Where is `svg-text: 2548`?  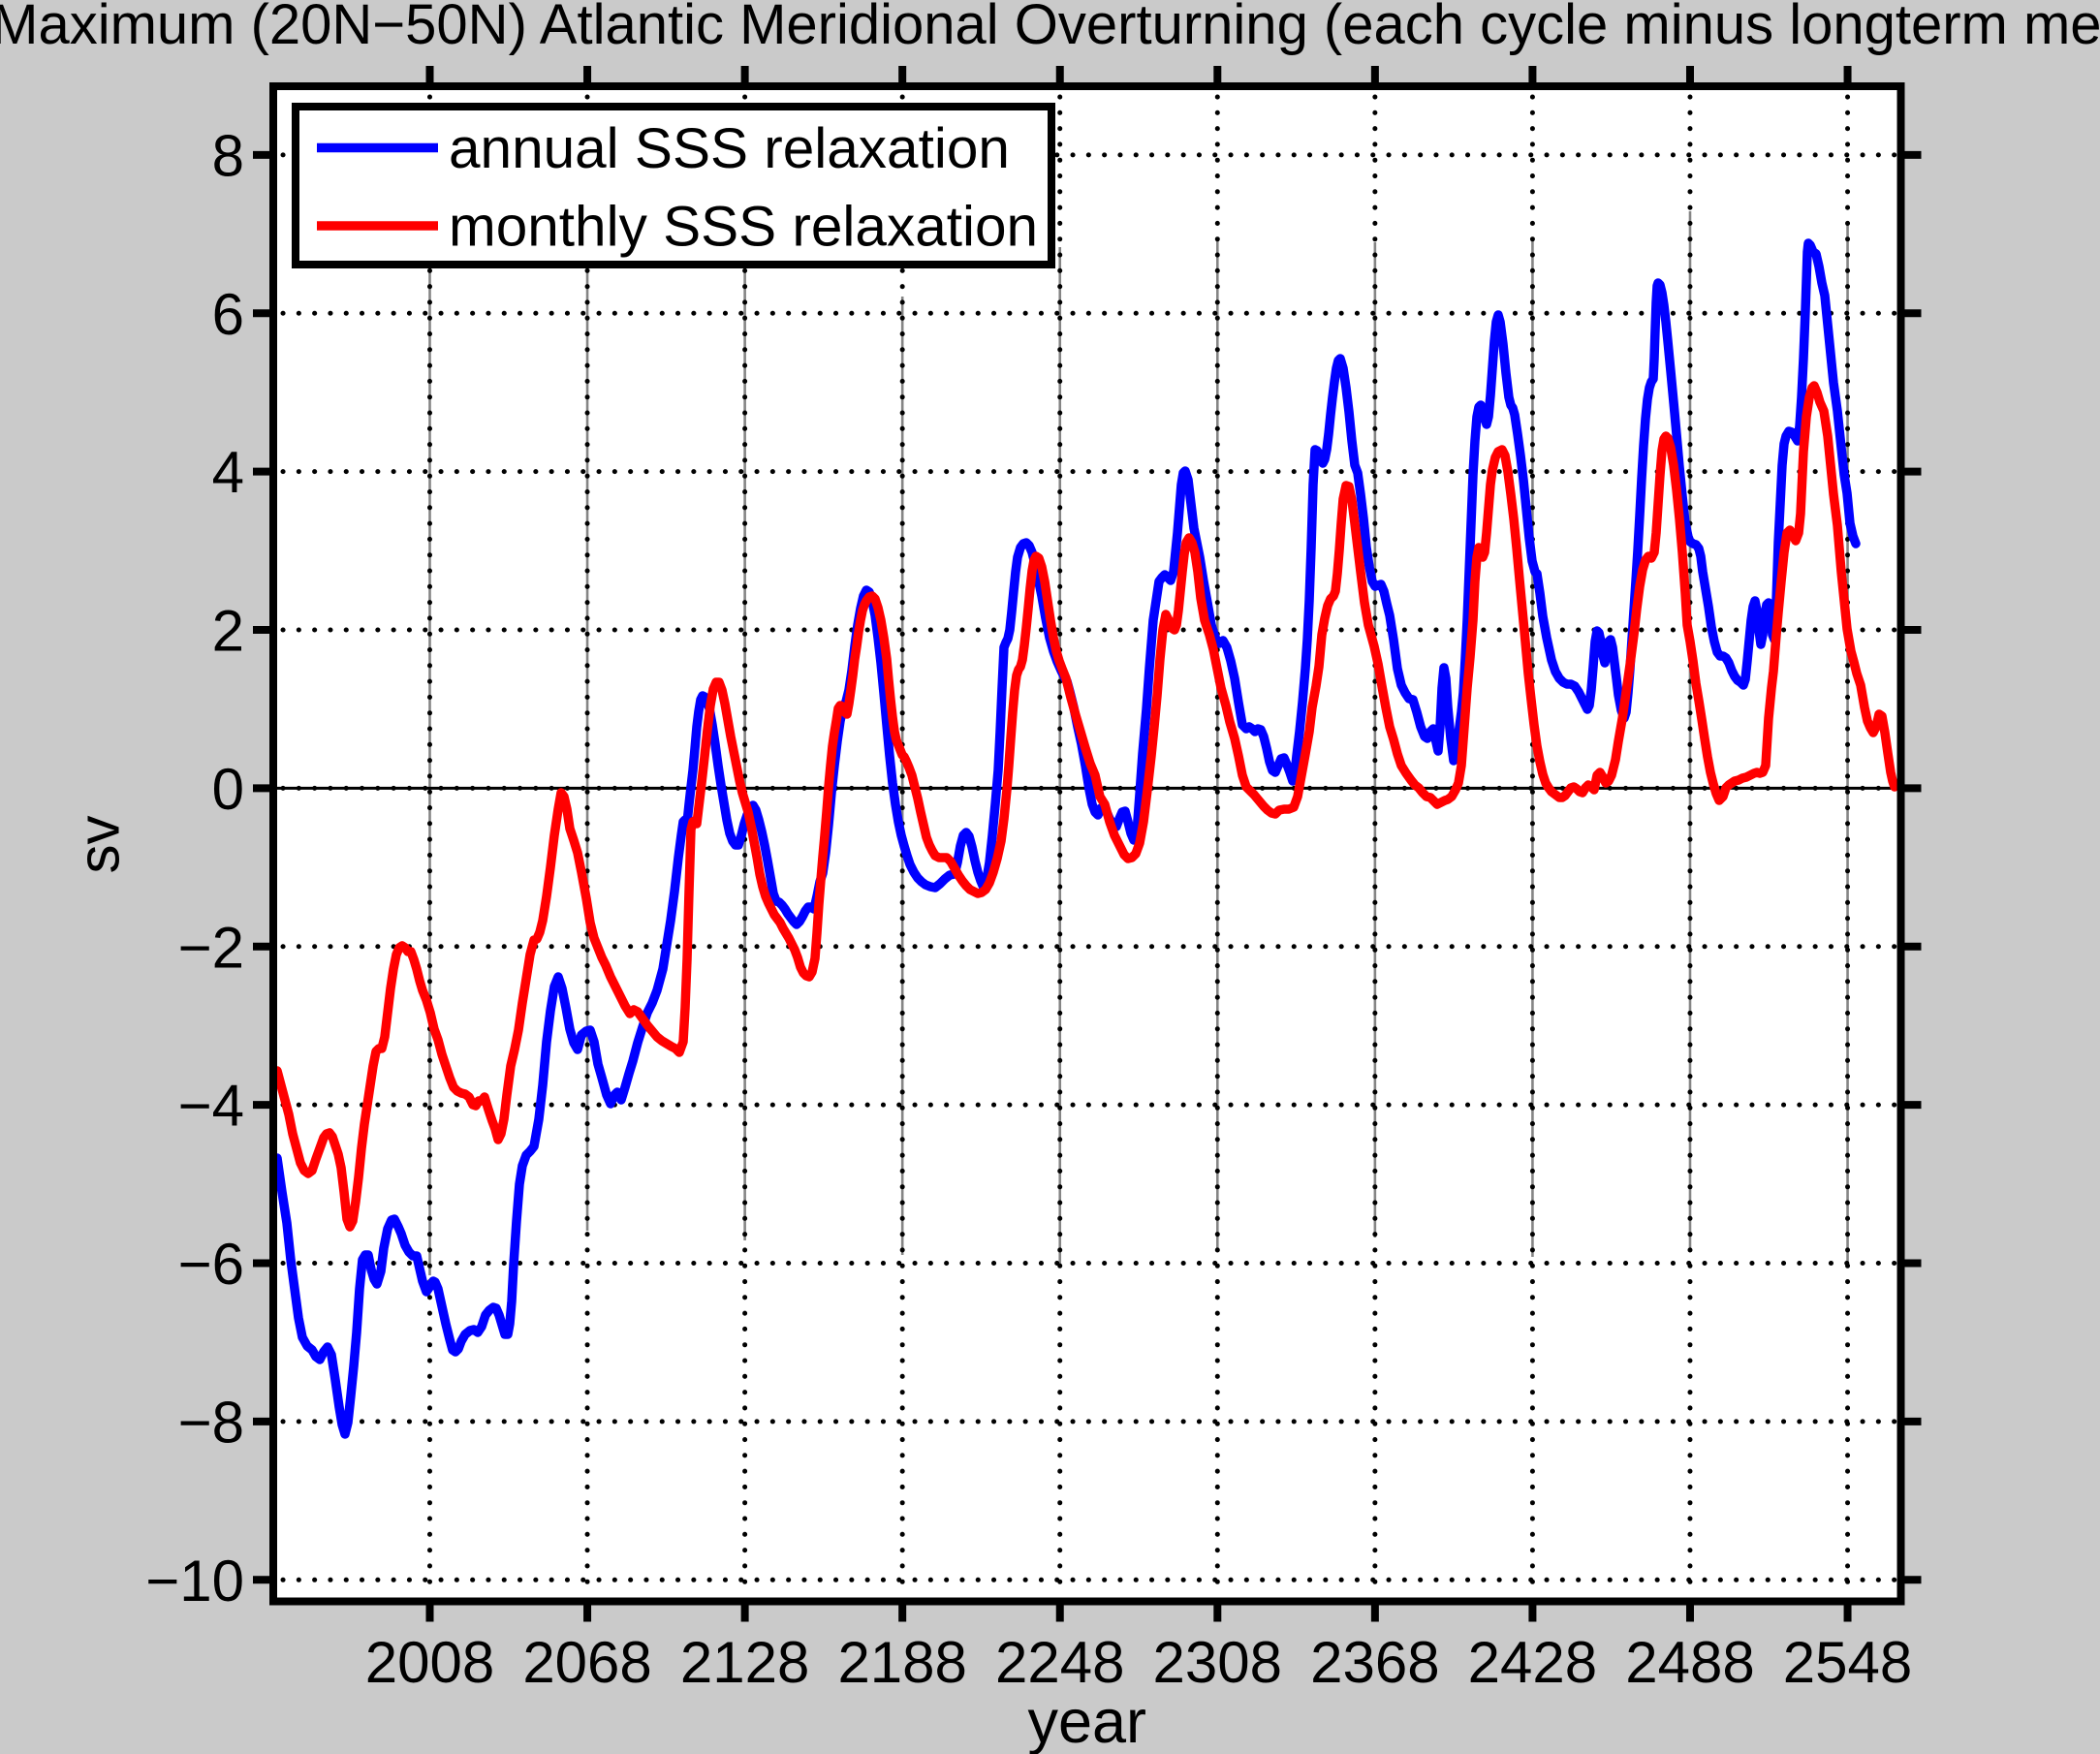 svg-text: 2548 is located at coordinates (1847, 1662).